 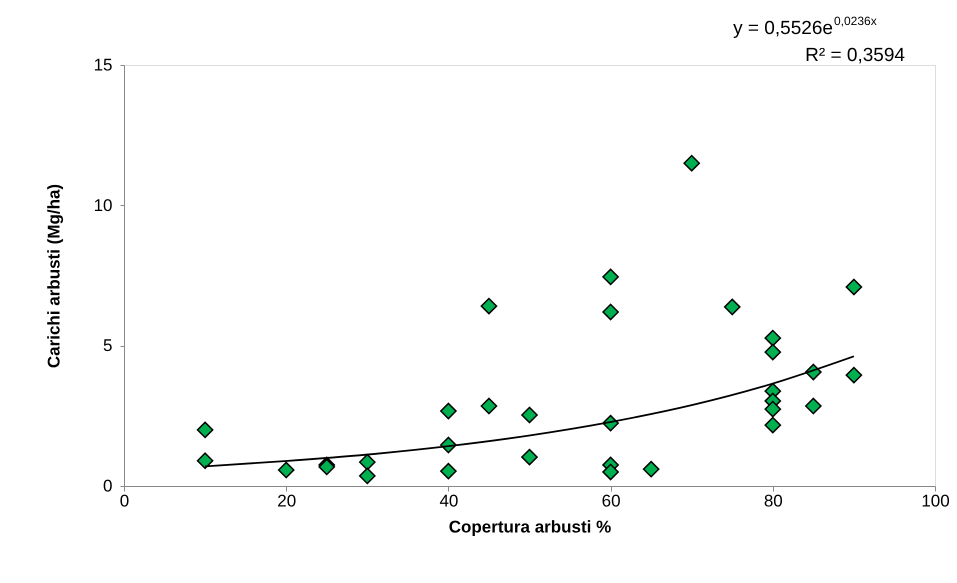 What do you see at coordinates (448, 501) in the screenshot?
I see `x-tick-label: 40` at bounding box center [448, 501].